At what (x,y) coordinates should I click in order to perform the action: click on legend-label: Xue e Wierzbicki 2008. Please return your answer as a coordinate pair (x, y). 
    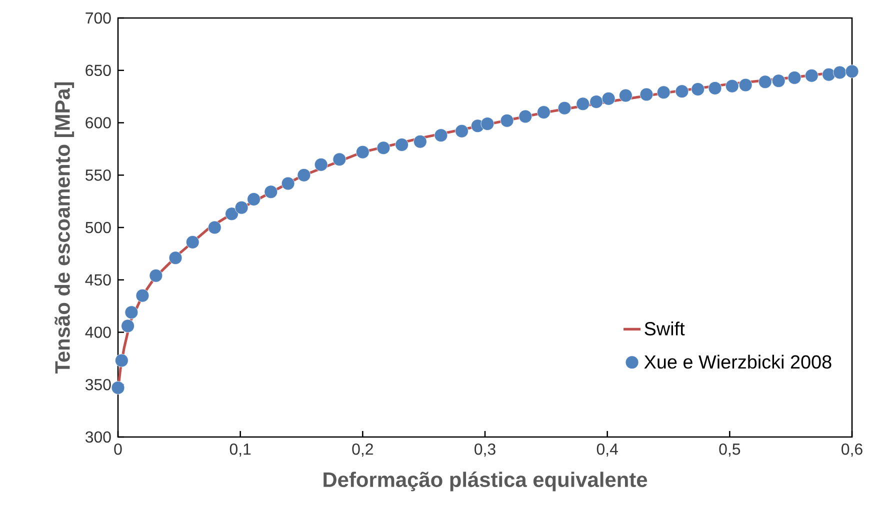
    Looking at the image, I should click on (738, 361).